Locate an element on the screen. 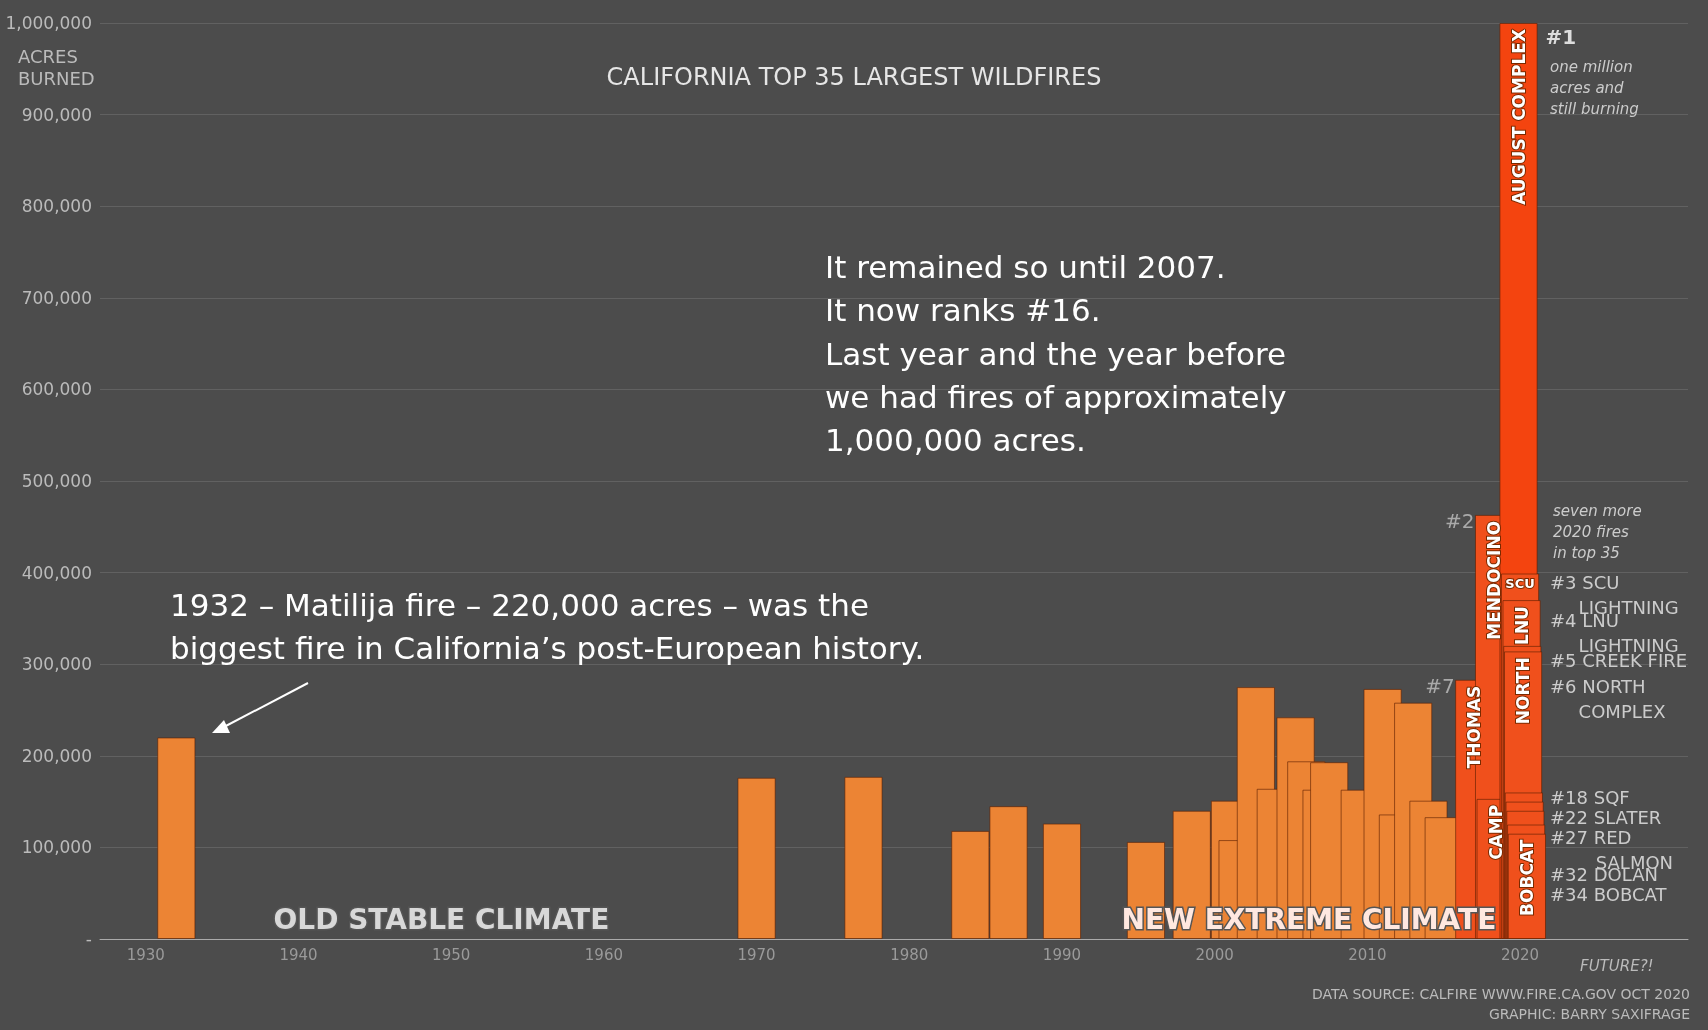  data-label: BOBCAT is located at coordinates (1526, 877).